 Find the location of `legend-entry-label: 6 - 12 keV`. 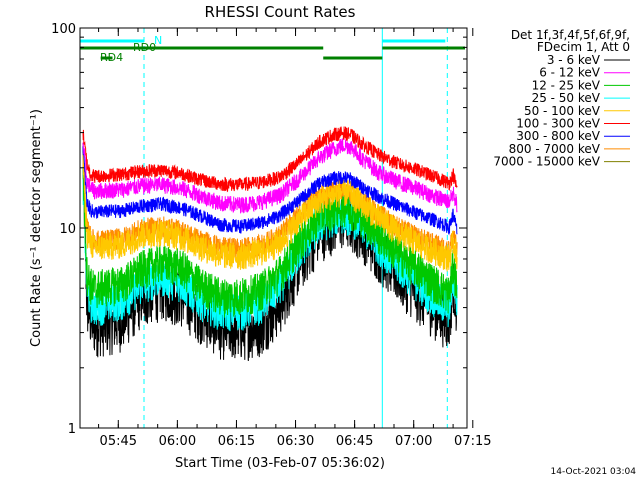

legend-entry-label: 6 - 12 keV is located at coordinates (570, 73).